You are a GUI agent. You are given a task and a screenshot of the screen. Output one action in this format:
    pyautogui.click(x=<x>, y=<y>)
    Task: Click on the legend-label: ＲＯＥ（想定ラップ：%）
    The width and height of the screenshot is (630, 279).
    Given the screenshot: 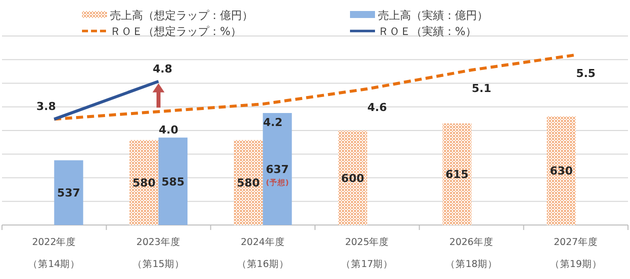 What is the action you would take?
    pyautogui.click(x=176, y=31)
    